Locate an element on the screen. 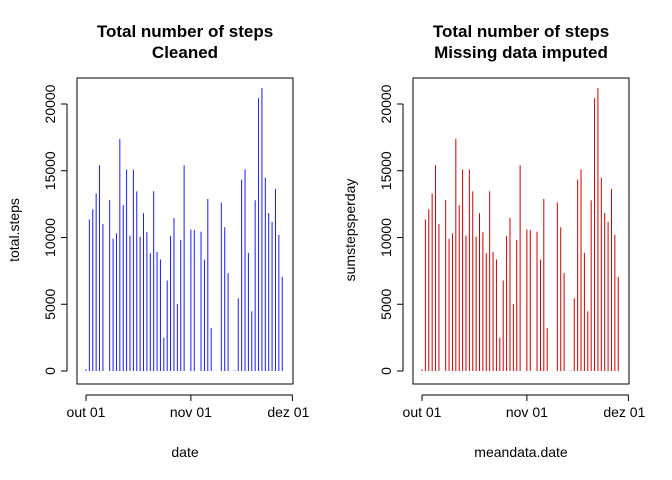 Image resolution: width=672 pixels, height=480 pixels. x-axis-label: meandata.date is located at coordinates (521, 452).